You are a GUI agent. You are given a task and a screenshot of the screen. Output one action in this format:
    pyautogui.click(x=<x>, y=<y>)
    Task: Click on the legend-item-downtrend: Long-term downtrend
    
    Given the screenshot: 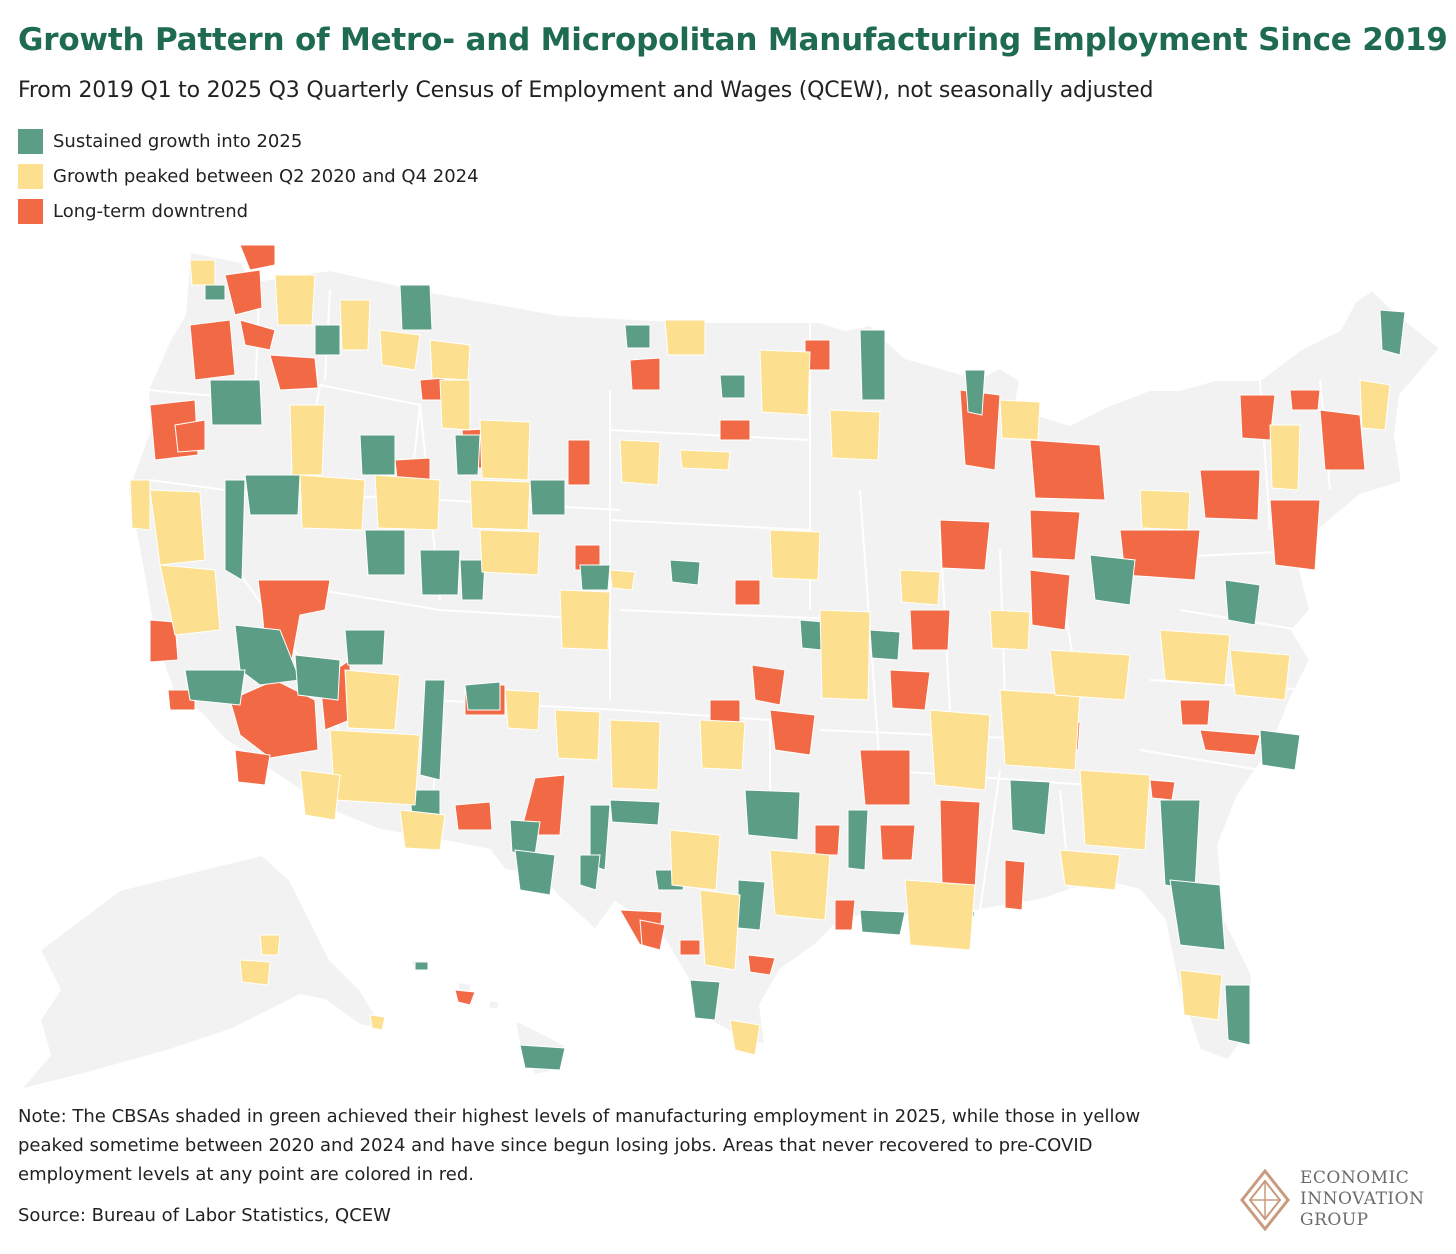 What is the action you would take?
    pyautogui.click(x=248, y=211)
    